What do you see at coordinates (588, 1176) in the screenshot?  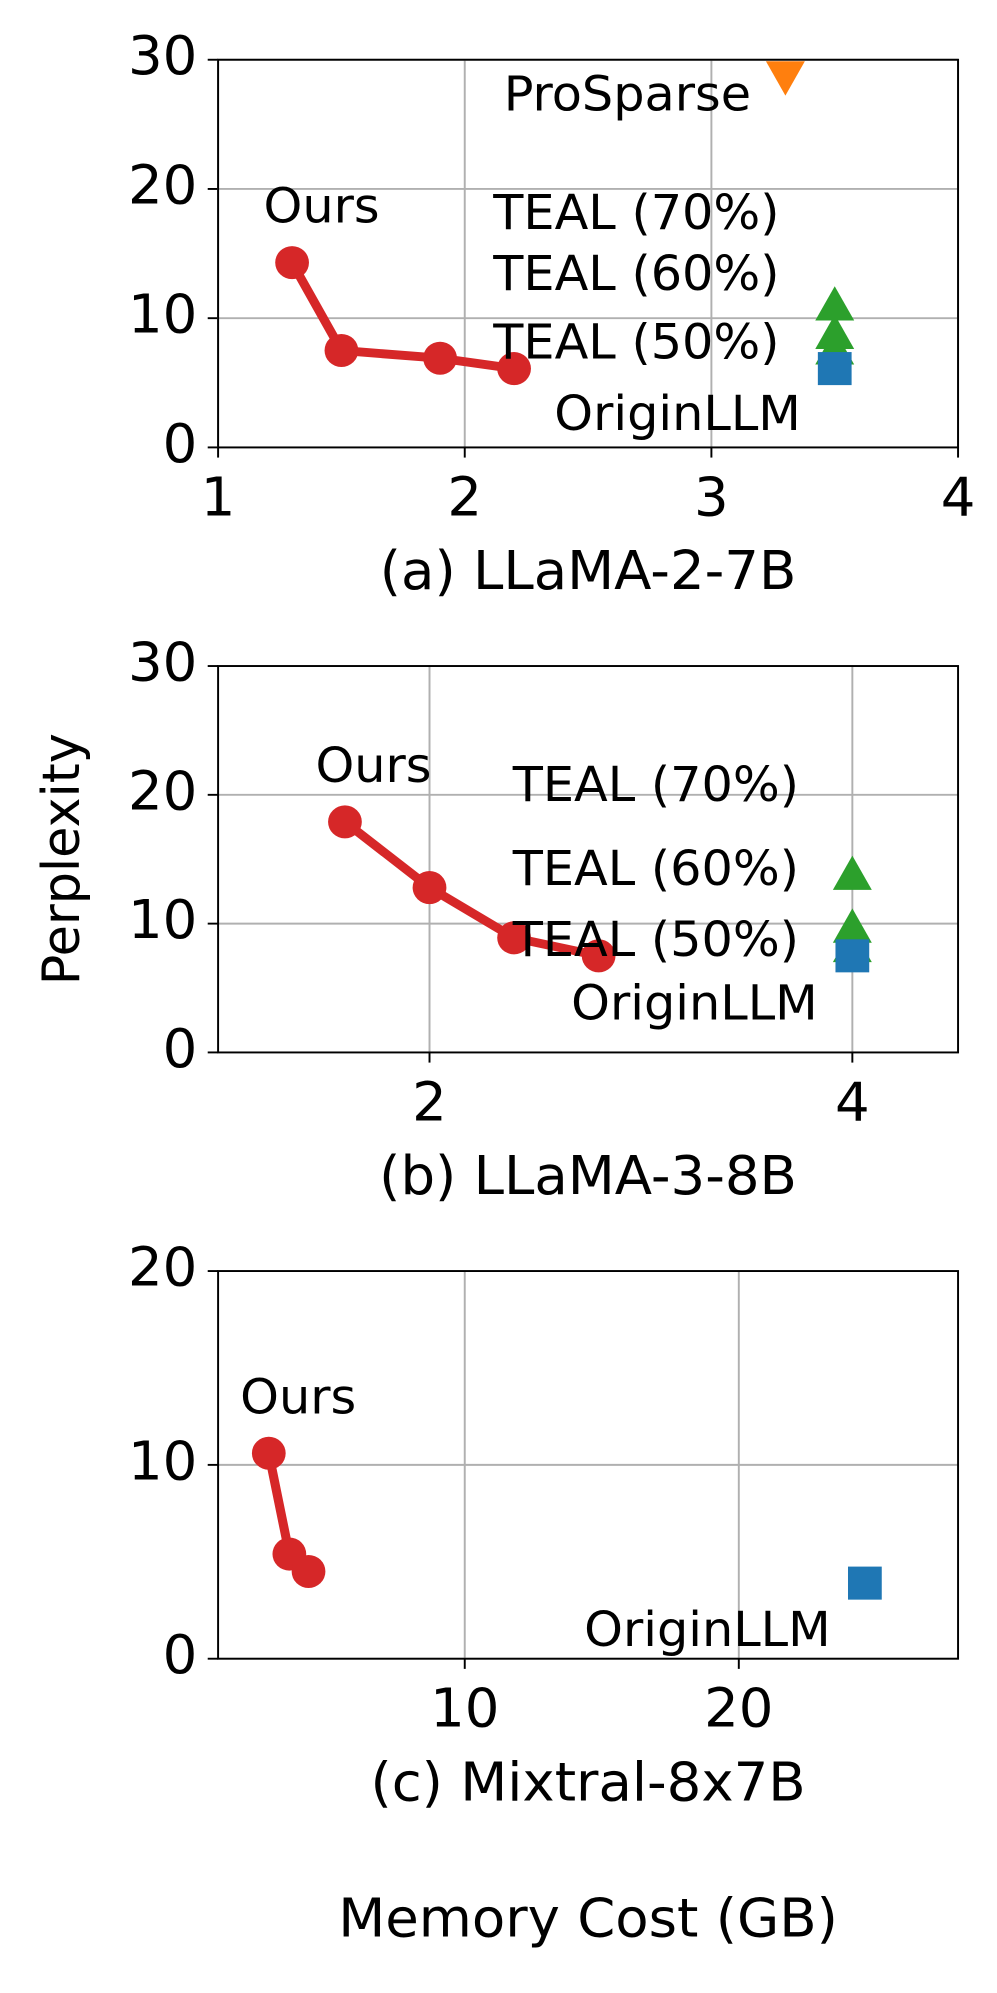 I see `subplot-title: (b) LLaMA-3-8B` at bounding box center [588, 1176].